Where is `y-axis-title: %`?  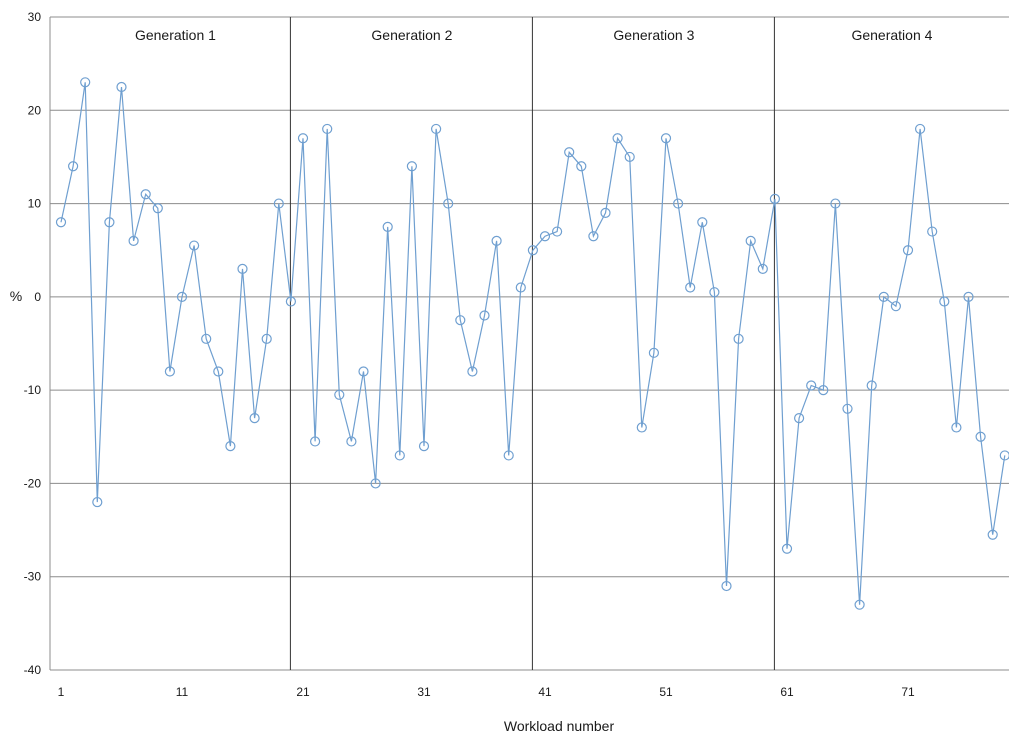 y-axis-title: % is located at coordinates (16, 296).